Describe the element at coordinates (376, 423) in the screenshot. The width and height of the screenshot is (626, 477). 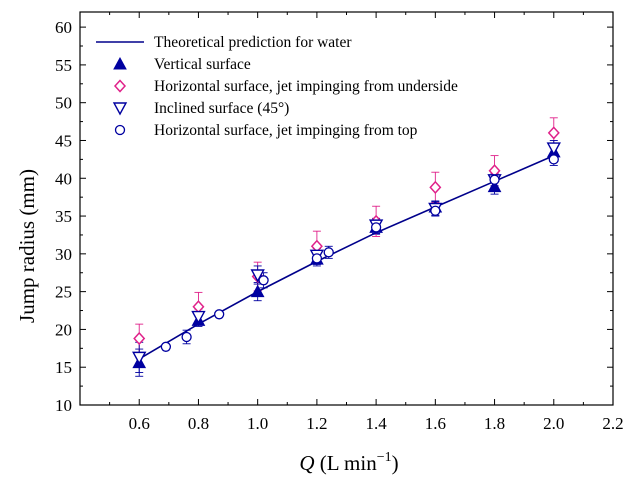
I see `x-tick-label: 1.4` at that location.